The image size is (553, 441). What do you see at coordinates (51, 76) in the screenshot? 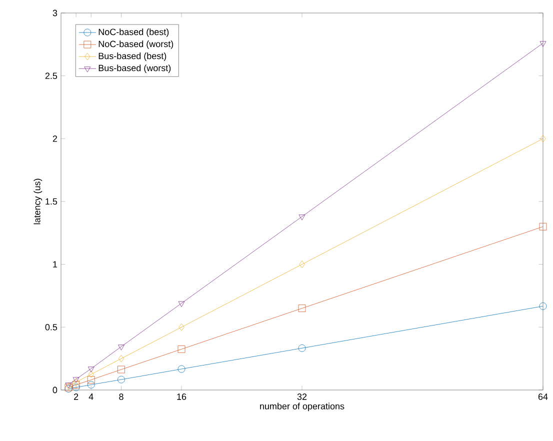
I see `y-tick-label: 2.5` at bounding box center [51, 76].